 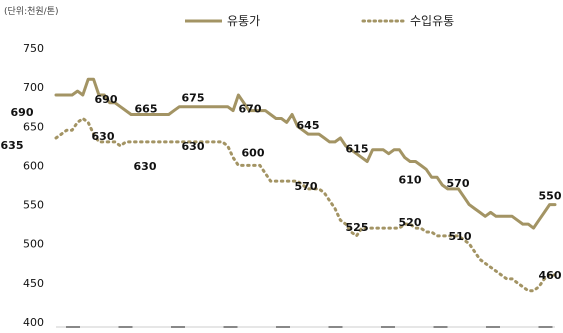 I want to click on data-label-import: 570, so click(x=306, y=186).